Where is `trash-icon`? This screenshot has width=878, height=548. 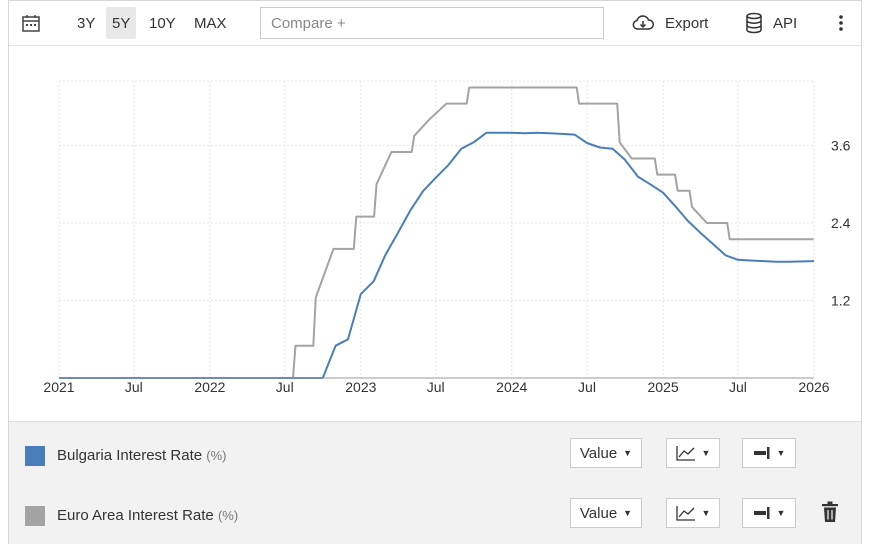
trash-icon is located at coordinates (830, 512).